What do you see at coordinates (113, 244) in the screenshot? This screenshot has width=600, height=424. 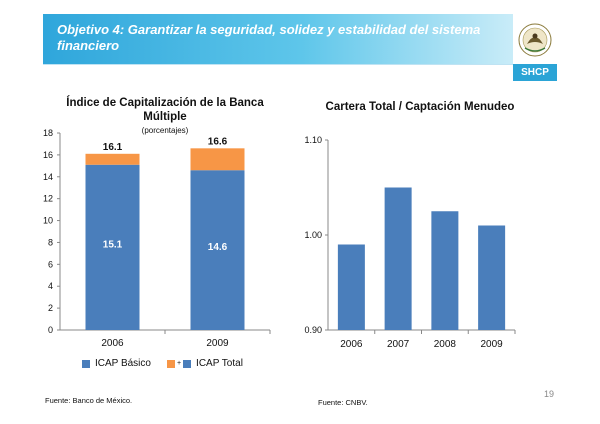 I see `data-label-basico: 15.1` at bounding box center [113, 244].